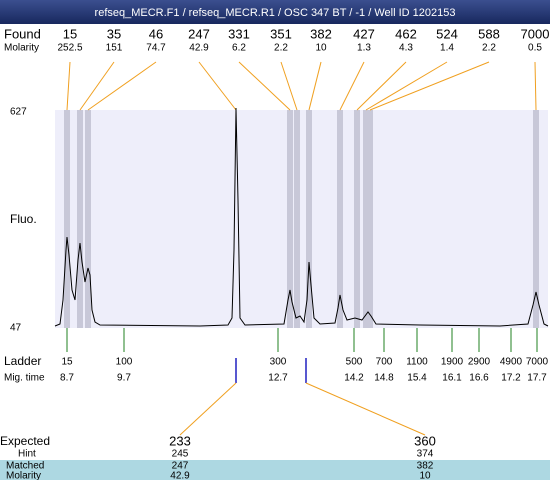 This screenshot has width=550, height=480. What do you see at coordinates (384, 378) in the screenshot?
I see `mig-time: 14.8` at bounding box center [384, 378].